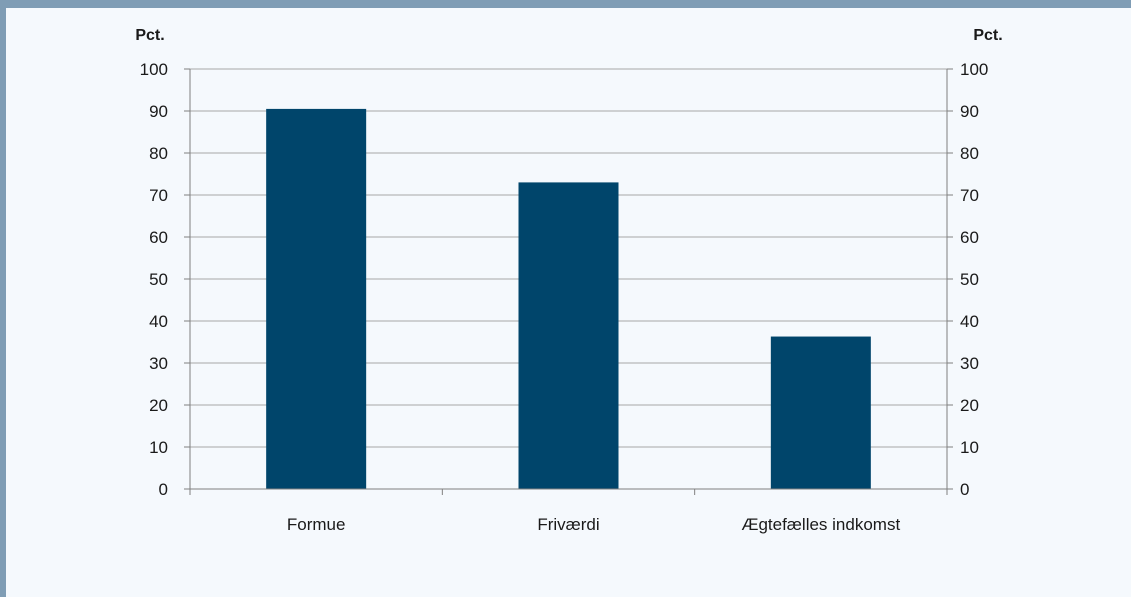  I want to click on y-tick-label-left: 0, so click(163, 489).